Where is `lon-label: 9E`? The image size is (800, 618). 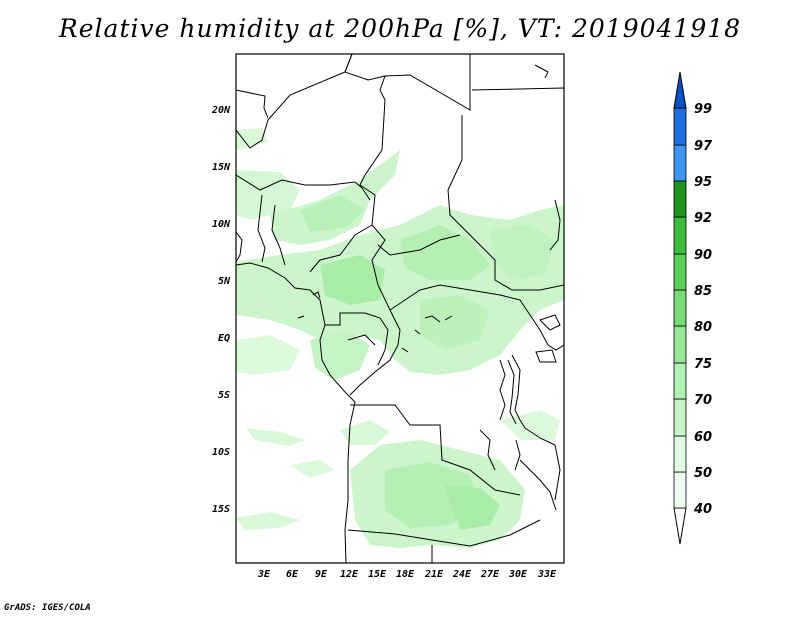 lon-label: 9E is located at coordinates (321, 574).